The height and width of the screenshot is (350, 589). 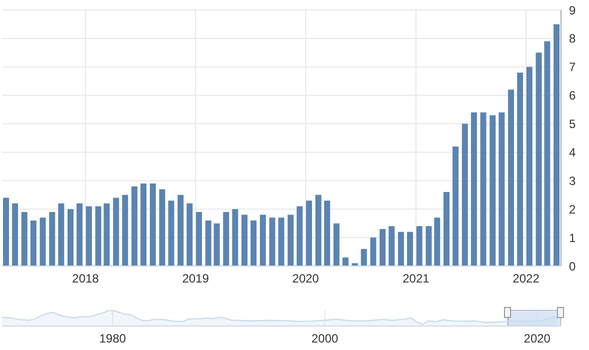 What do you see at coordinates (416, 279) in the screenshot?
I see `x-tick-label: 2021` at bounding box center [416, 279].